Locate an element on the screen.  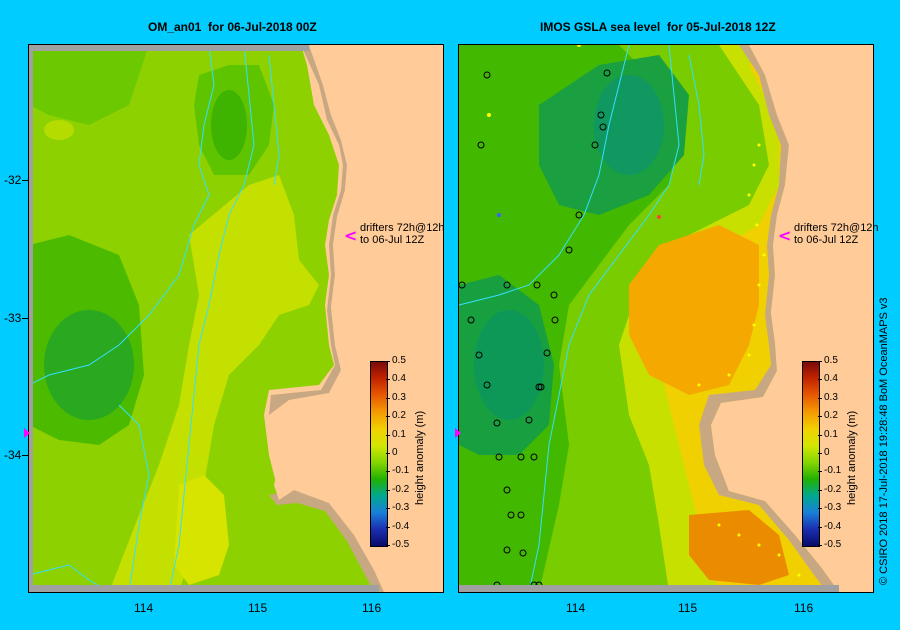
right-green-core-west is located at coordinates (509, 365).